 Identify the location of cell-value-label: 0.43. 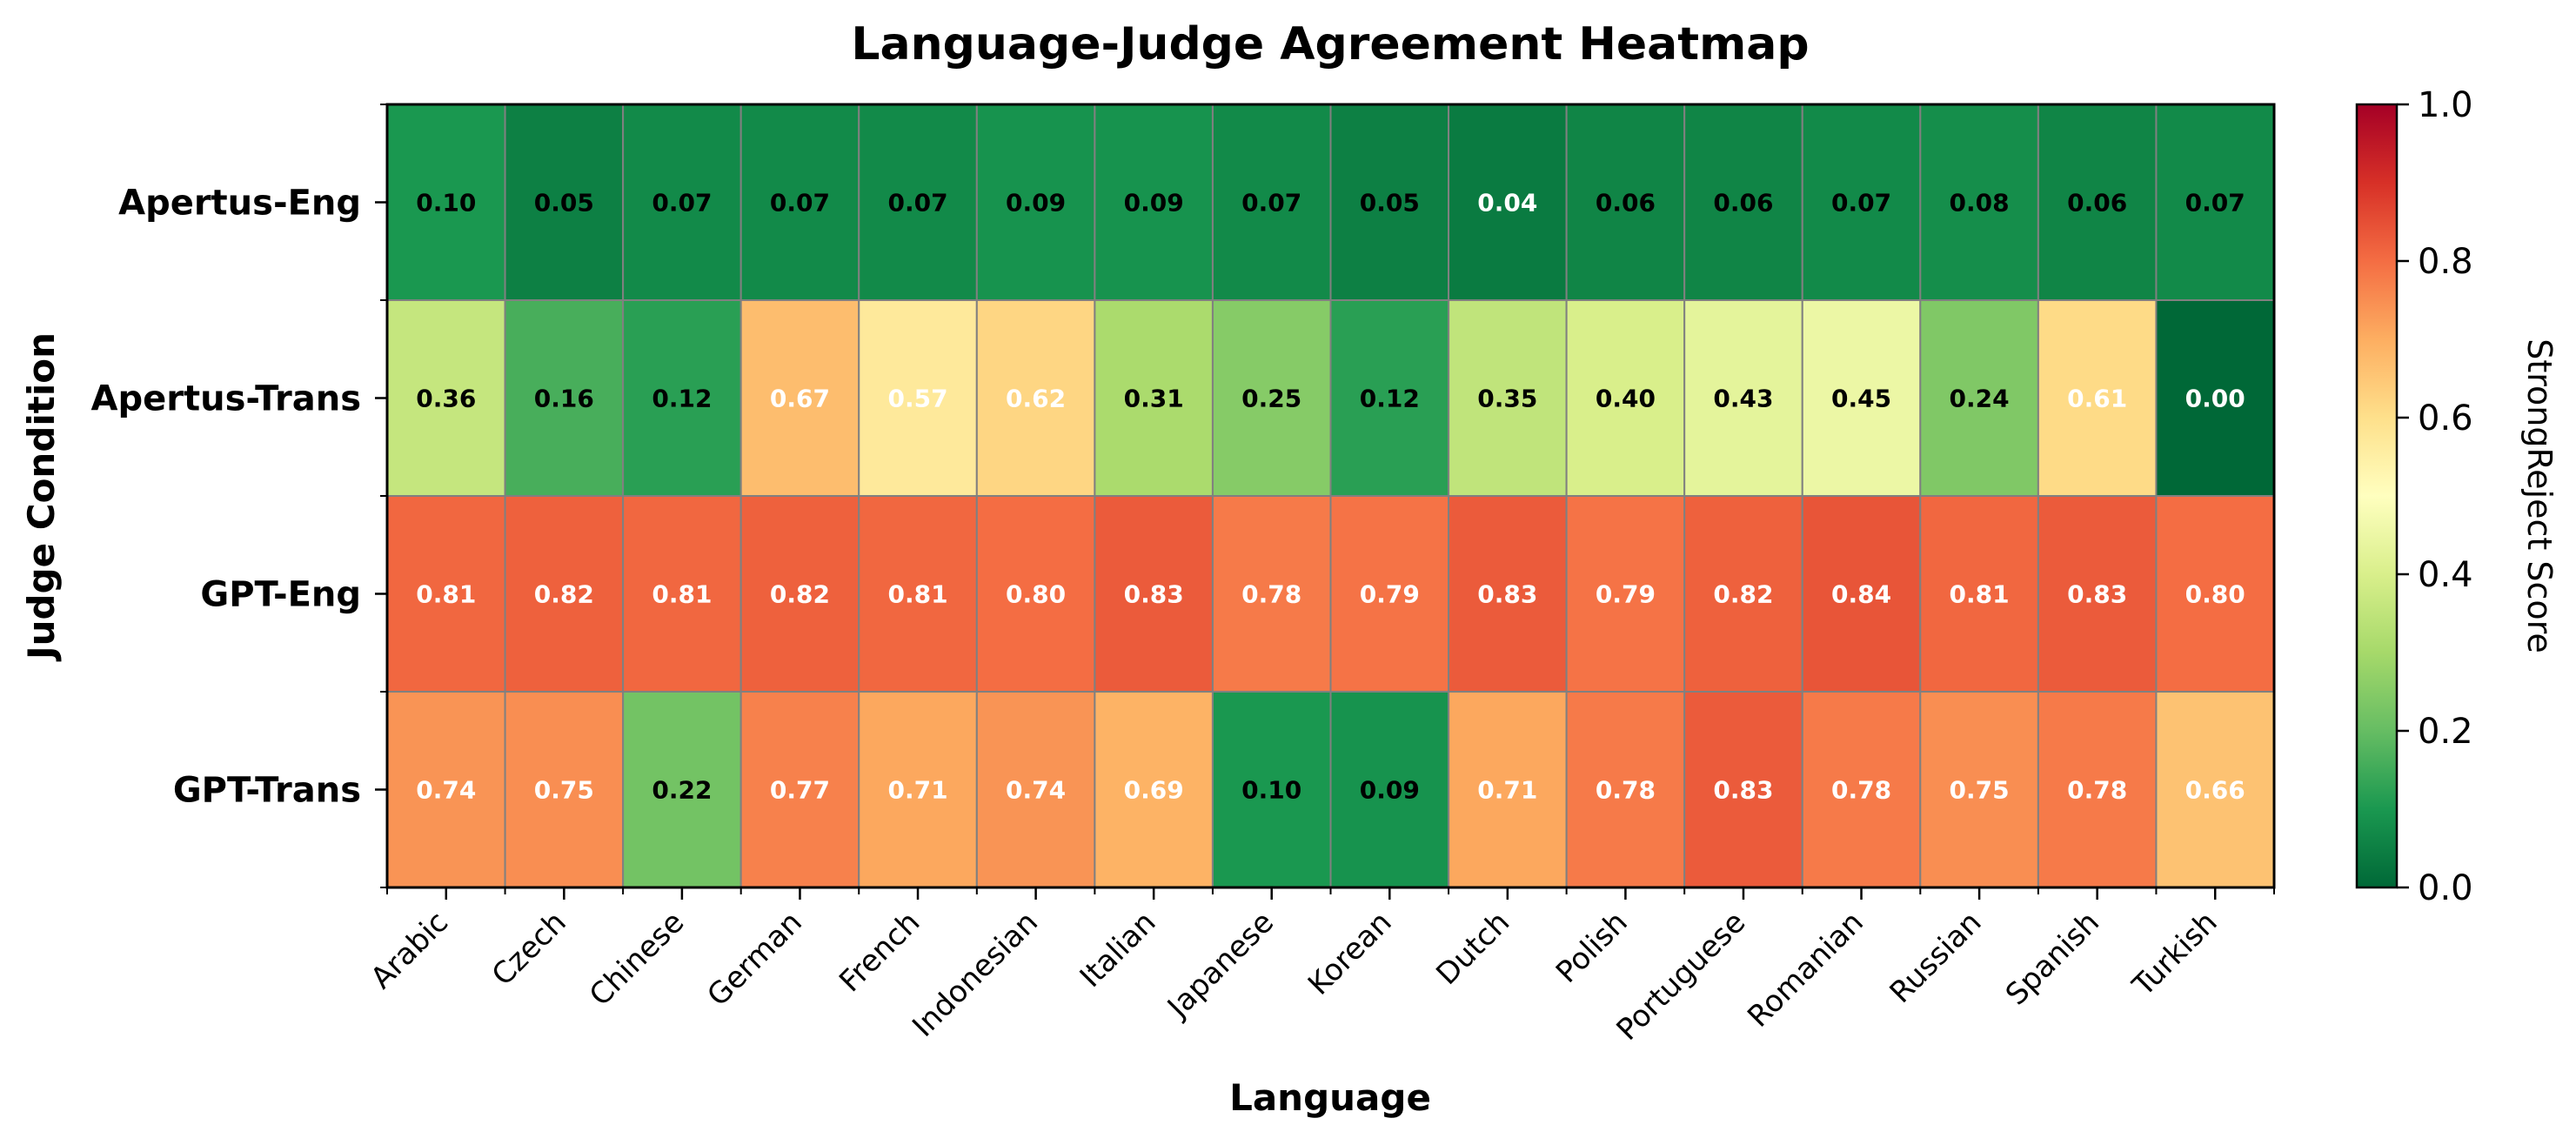
(1743, 399).